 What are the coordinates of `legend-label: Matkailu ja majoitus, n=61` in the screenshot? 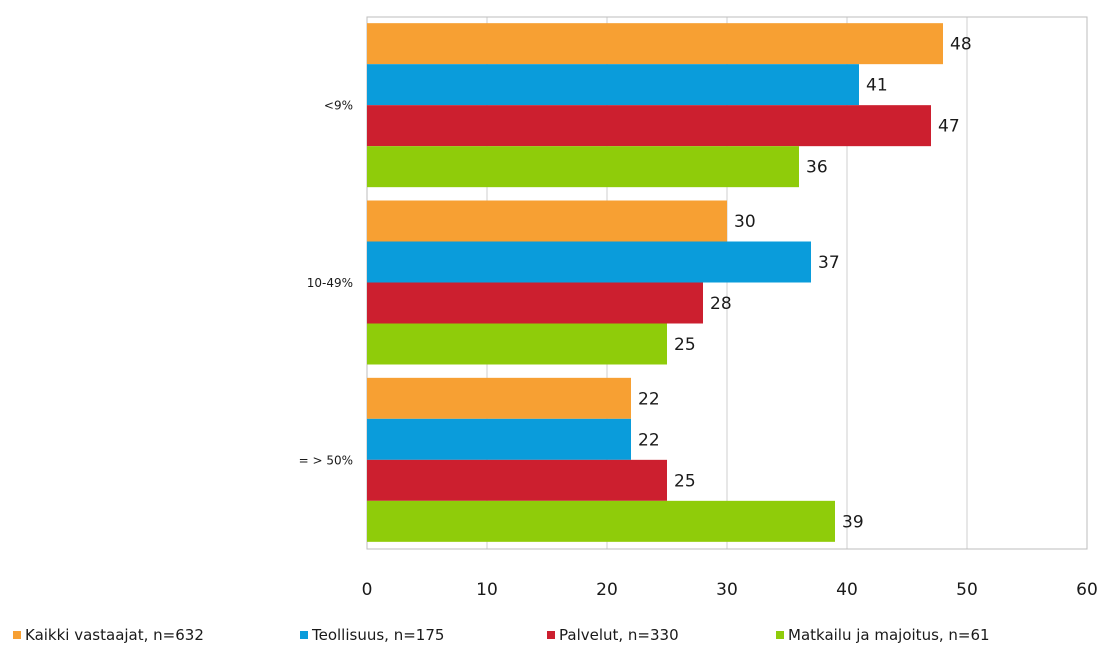 It's located at (889, 635).